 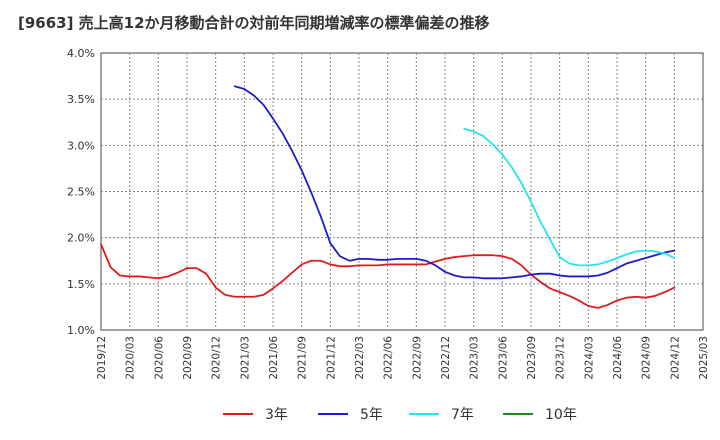 I want to click on x-tick-label: 2023/12, so click(x=561, y=358).